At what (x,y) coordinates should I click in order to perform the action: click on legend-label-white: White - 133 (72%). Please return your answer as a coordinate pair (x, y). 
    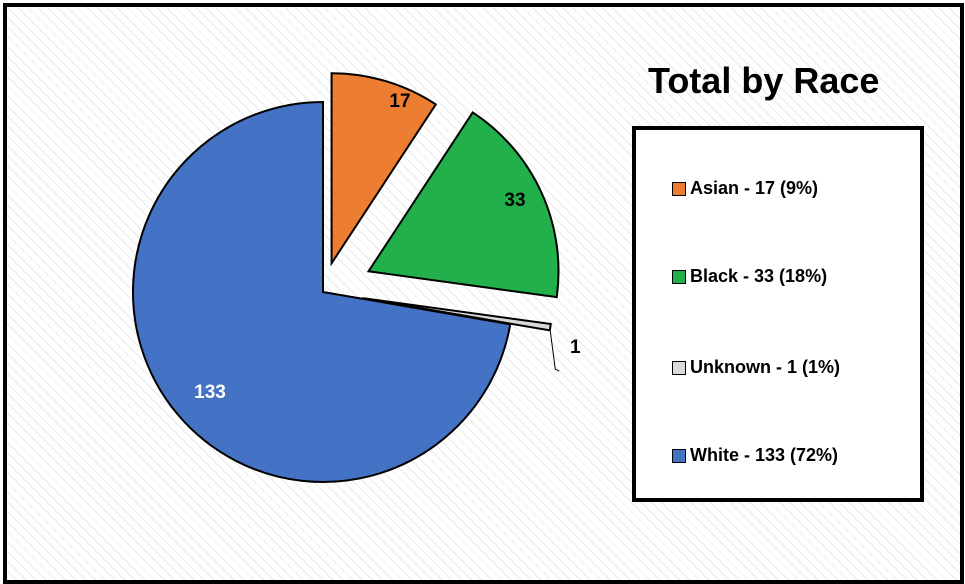
    Looking at the image, I should click on (764, 455).